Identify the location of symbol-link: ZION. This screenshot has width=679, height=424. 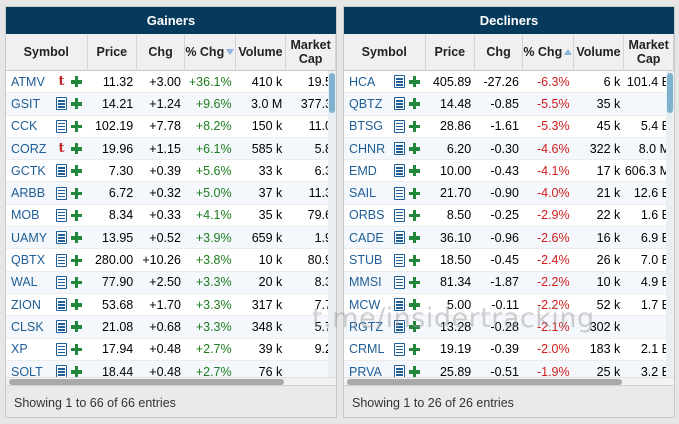
(26, 304).